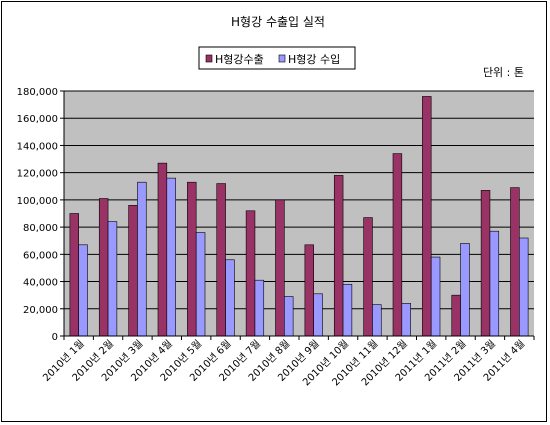  I want to click on unit-label: 단위 : 톤, so click(503, 72).